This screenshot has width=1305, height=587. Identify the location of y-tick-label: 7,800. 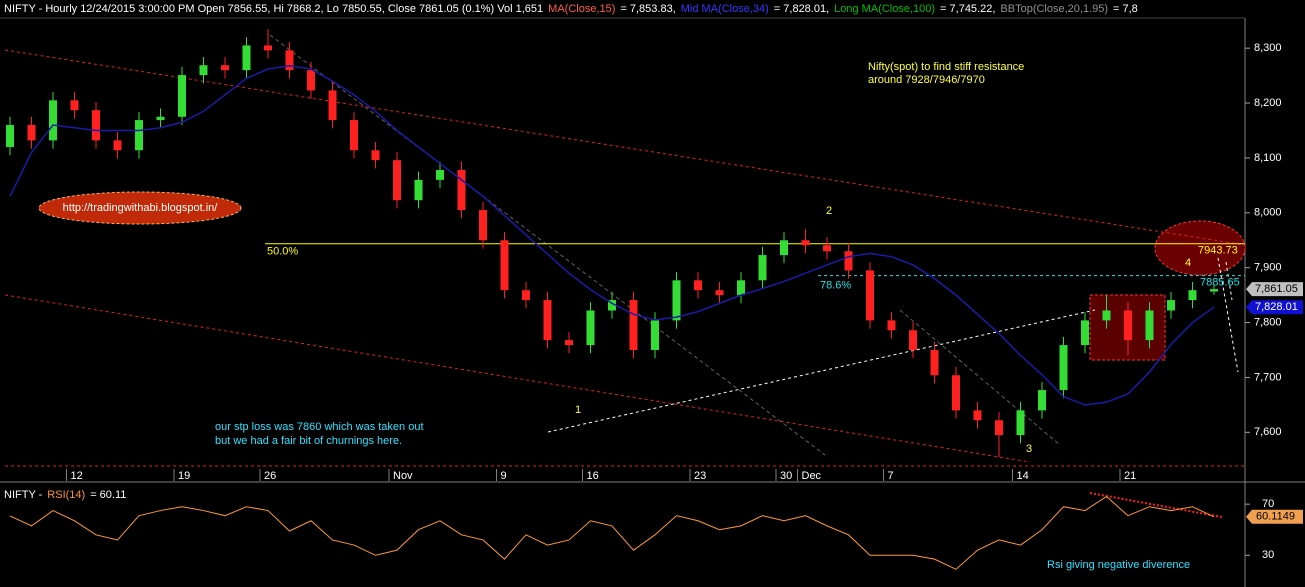
(1268, 322).